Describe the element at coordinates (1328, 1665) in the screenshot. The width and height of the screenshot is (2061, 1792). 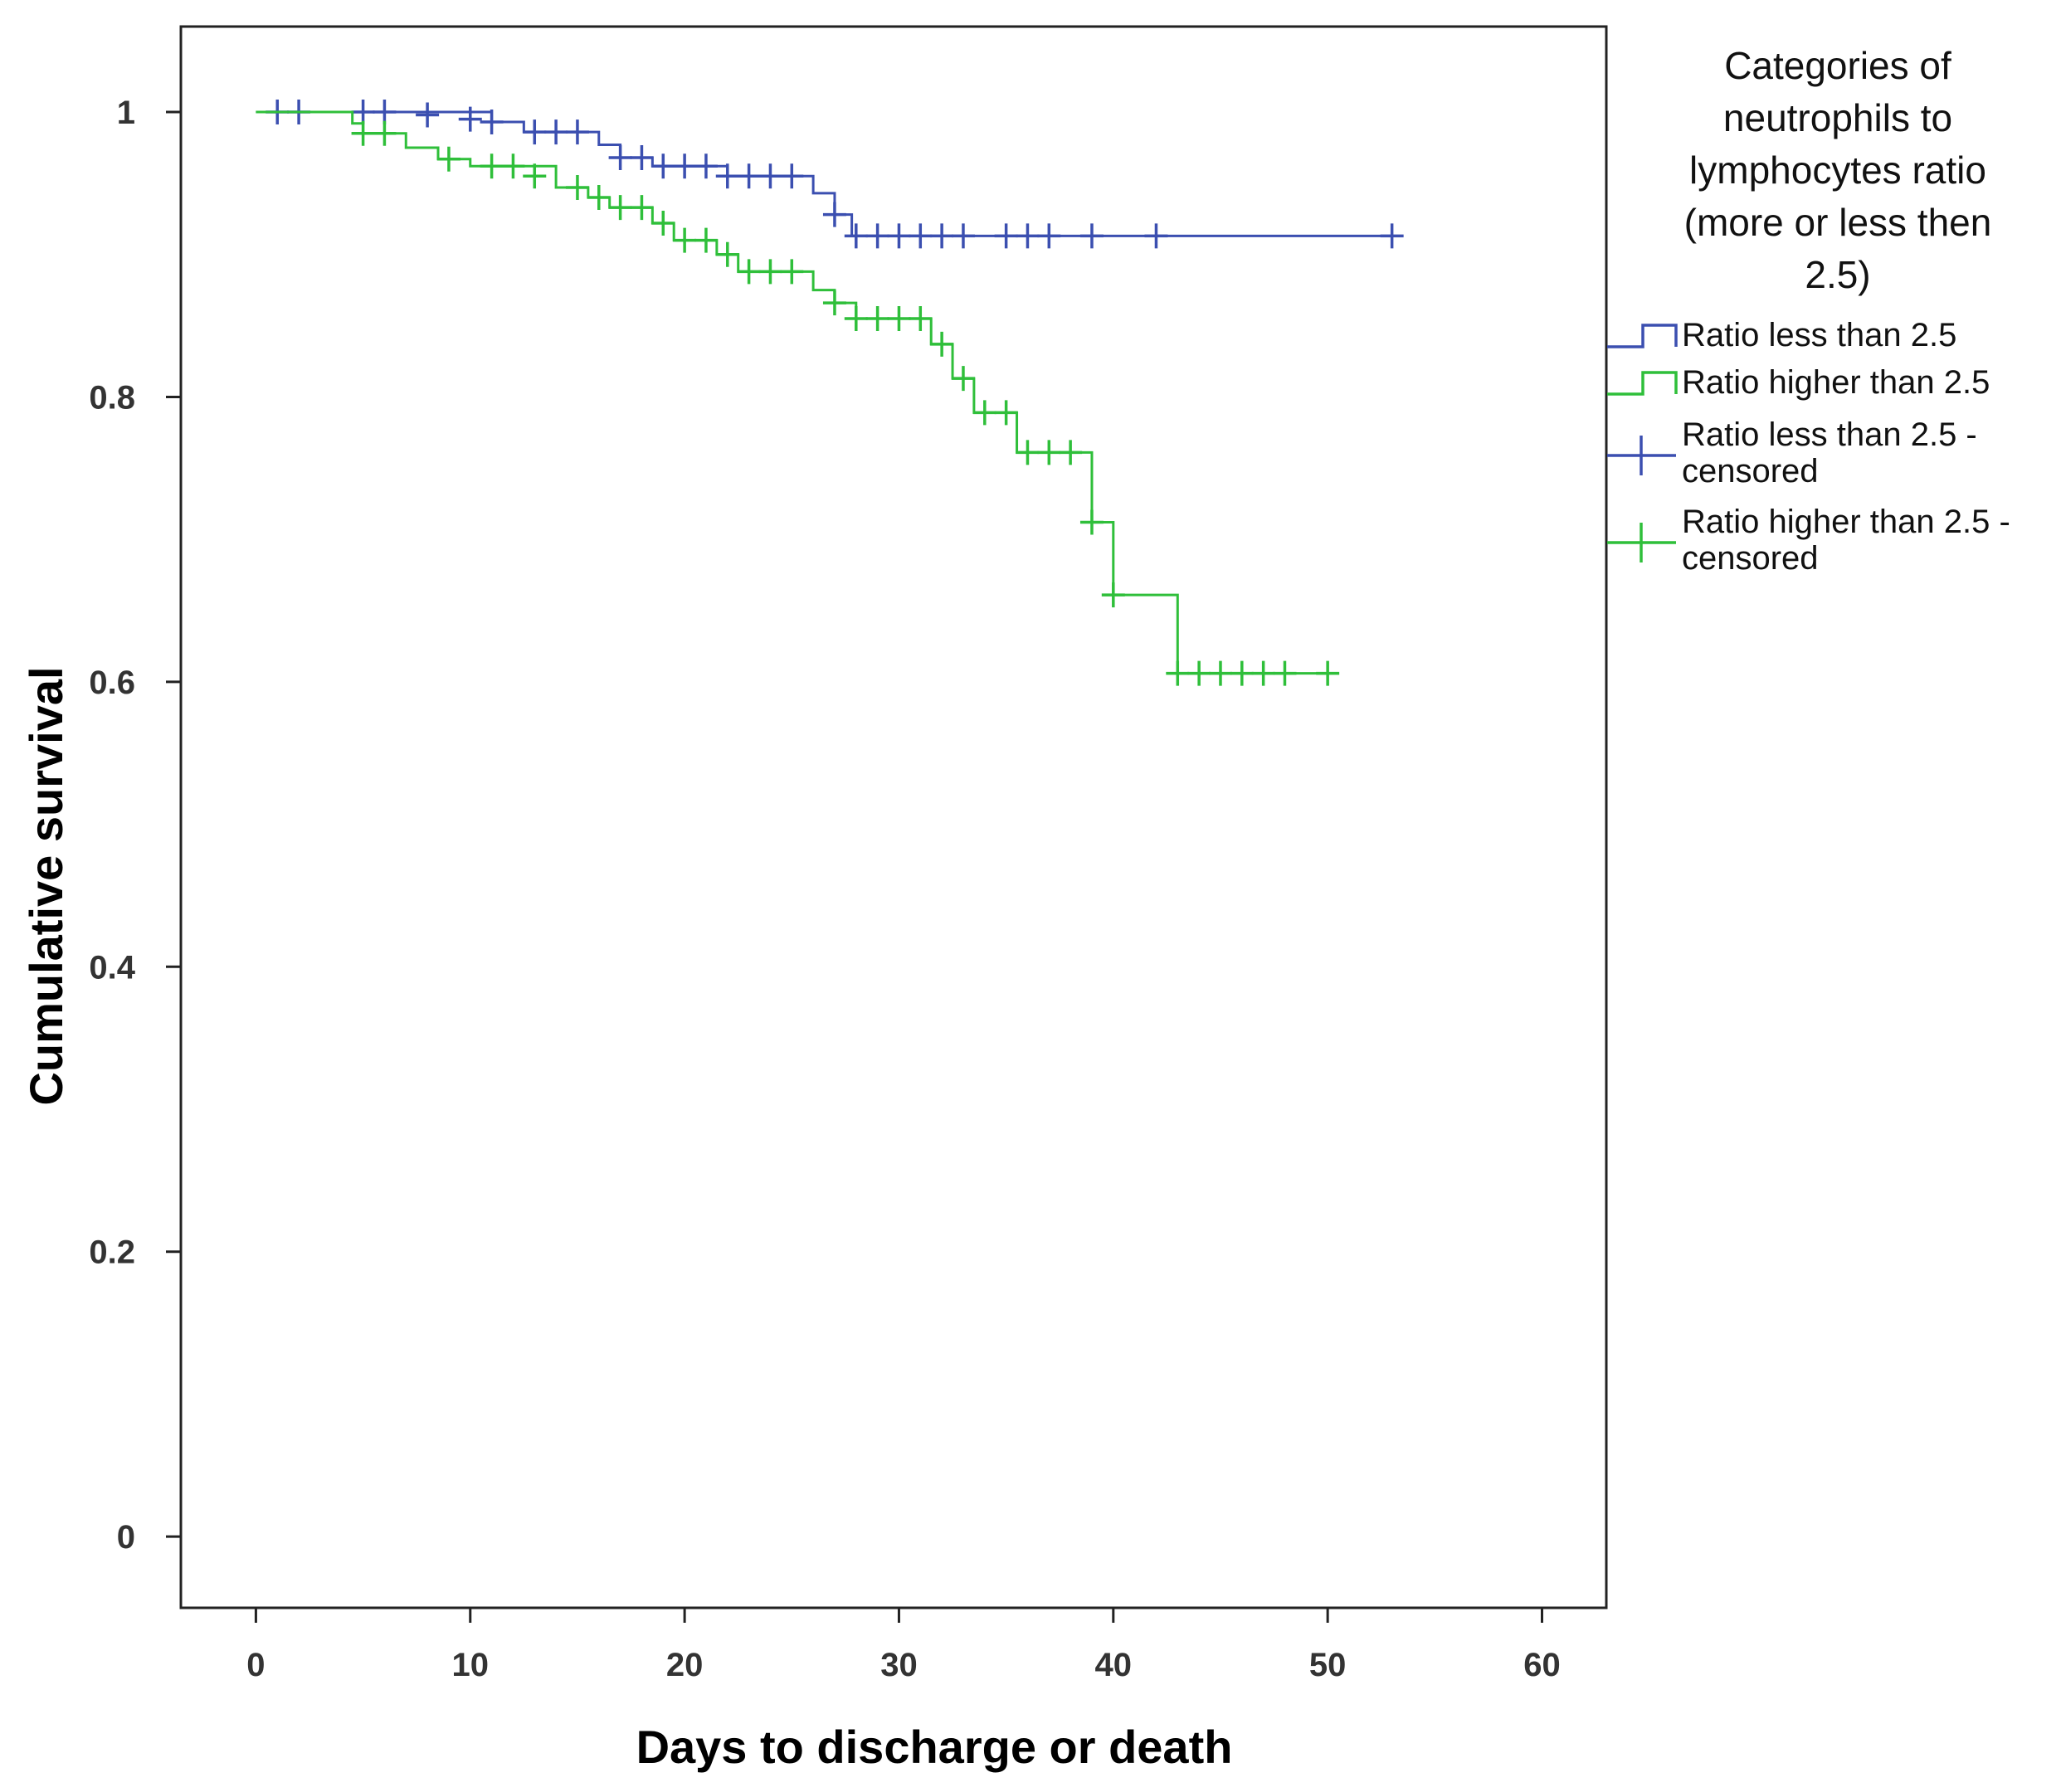
I see `x-tick-label: 50` at that location.